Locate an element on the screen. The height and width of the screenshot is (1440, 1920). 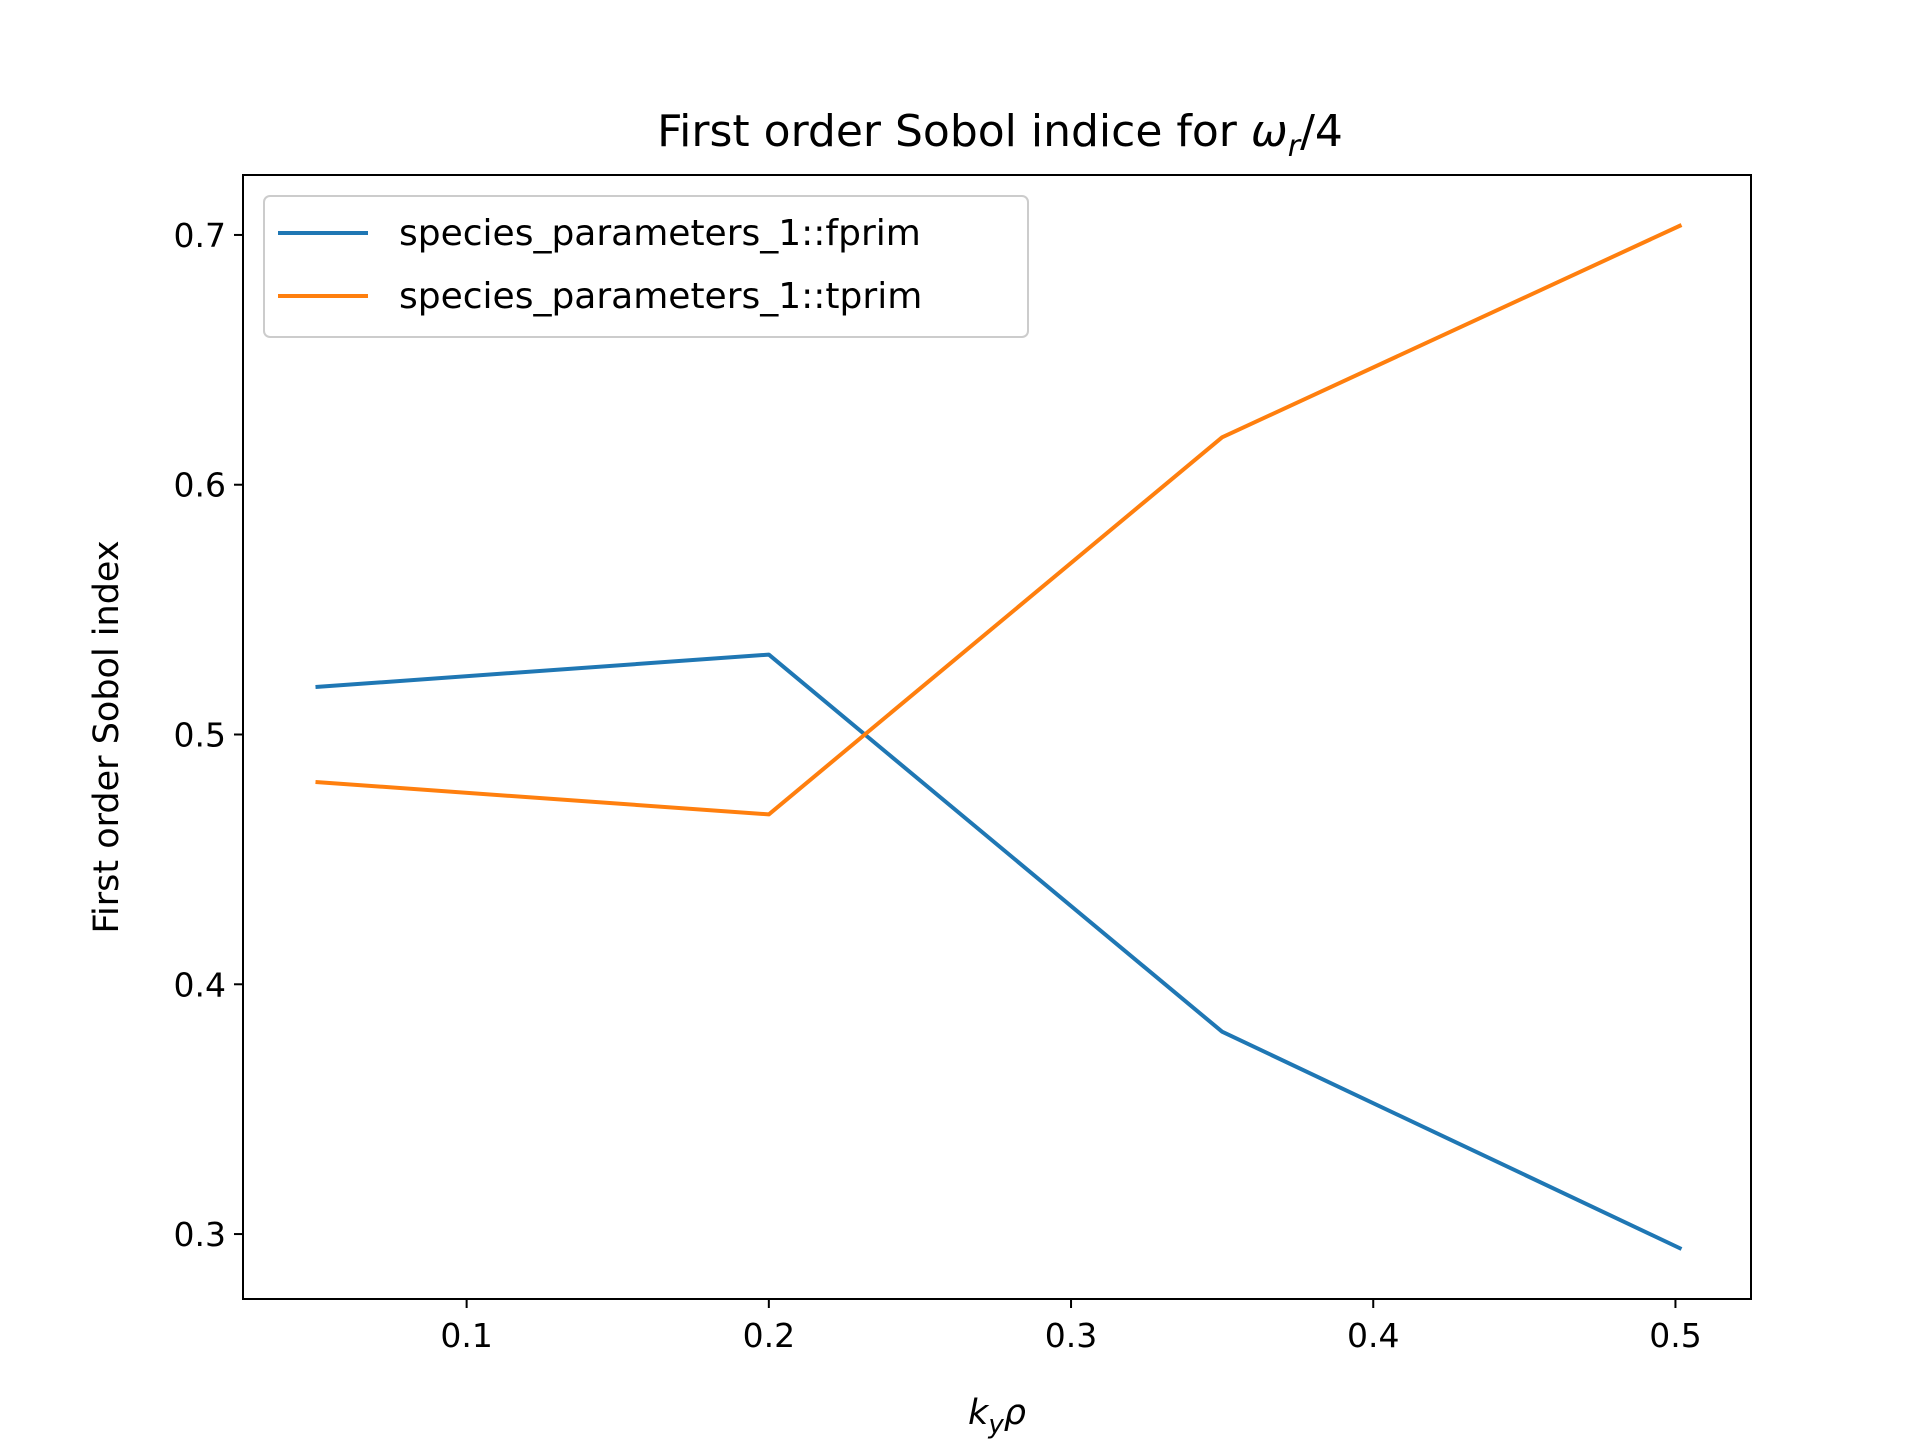
y-tick-label: 0.7 is located at coordinates (200, 235).